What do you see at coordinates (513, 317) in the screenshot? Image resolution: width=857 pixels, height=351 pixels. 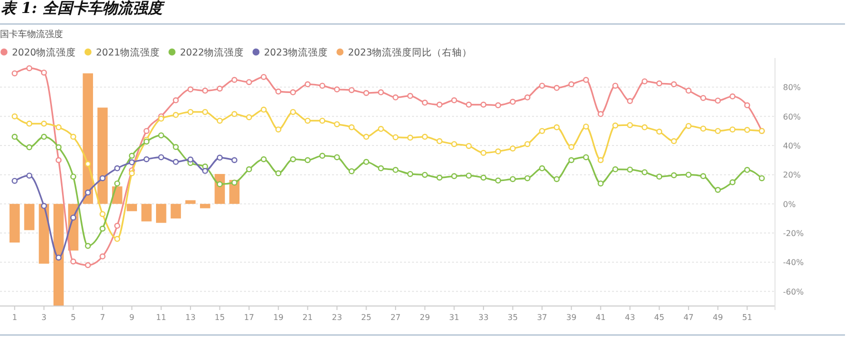 I see `x-tick-label: 35` at bounding box center [513, 317].